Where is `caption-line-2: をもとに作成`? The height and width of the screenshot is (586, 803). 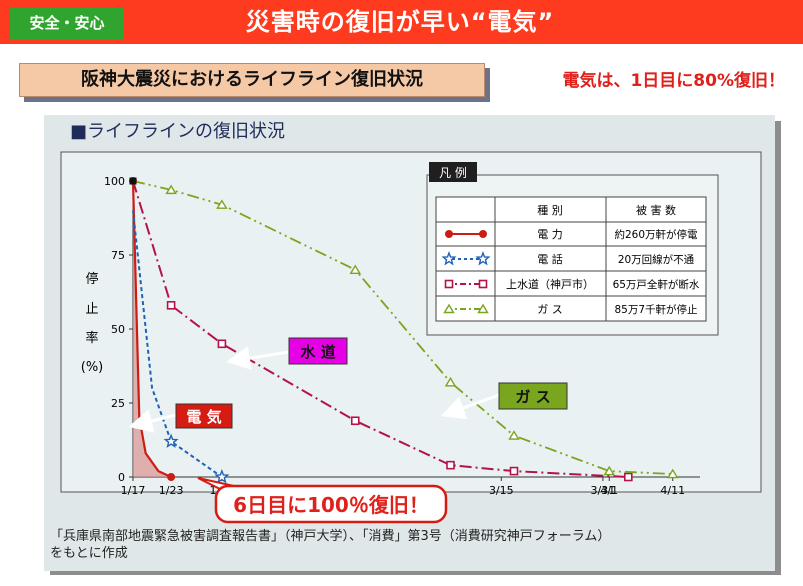 caption-line-2: をもとに作成 is located at coordinates (89, 553).